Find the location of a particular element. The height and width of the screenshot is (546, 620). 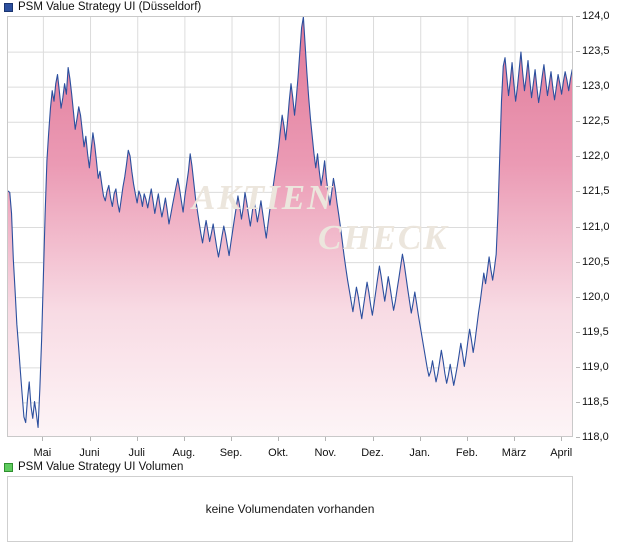

volume-series-legend: PSM Value Strategy UI Volumen is located at coordinates (93, 467).